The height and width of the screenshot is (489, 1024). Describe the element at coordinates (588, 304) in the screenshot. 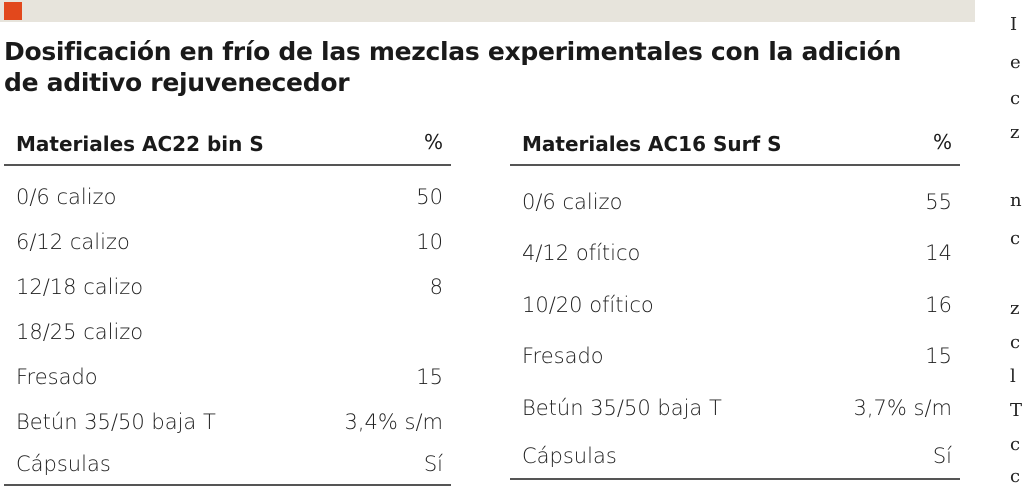

I see `material-cell: 10/20 ofítico` at that location.